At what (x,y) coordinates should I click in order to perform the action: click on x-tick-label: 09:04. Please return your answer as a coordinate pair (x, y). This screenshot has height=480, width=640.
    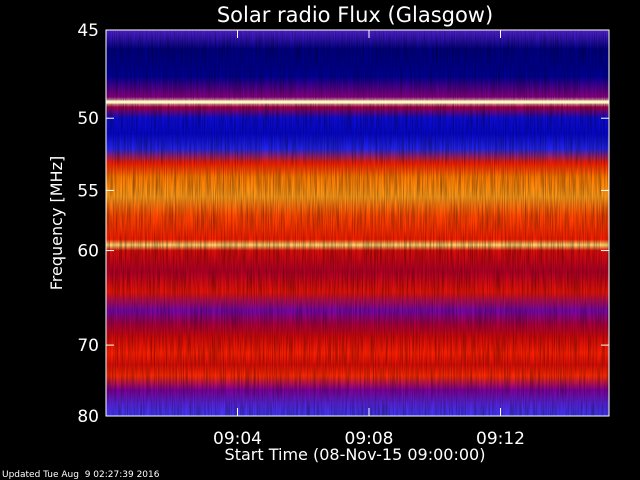
    Looking at the image, I should click on (237, 439).